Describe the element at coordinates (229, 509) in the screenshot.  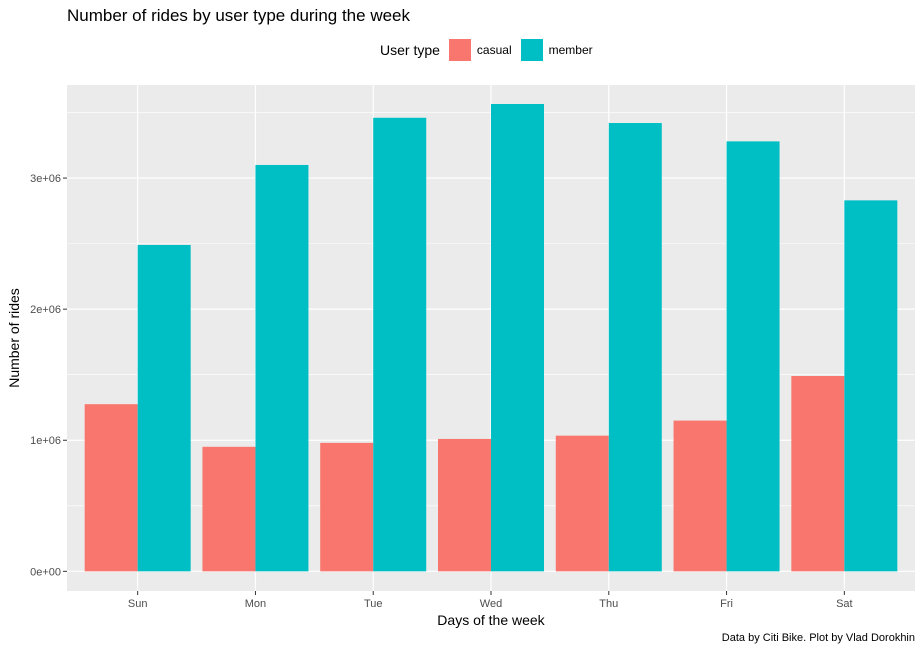
I see `bar-casual-mon` at that location.